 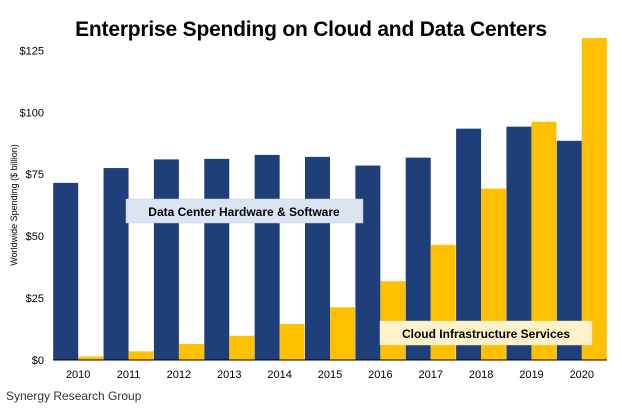 I want to click on y-axis-label: Worldwide Spending ($ billion), so click(x=14, y=204).